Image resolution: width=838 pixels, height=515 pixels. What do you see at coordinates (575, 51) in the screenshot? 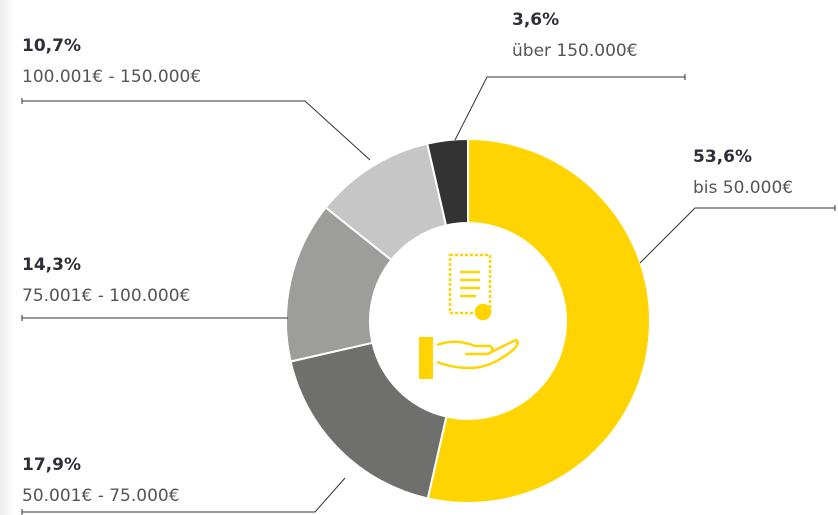
I see `category-label: über 150.000€` at bounding box center [575, 51].